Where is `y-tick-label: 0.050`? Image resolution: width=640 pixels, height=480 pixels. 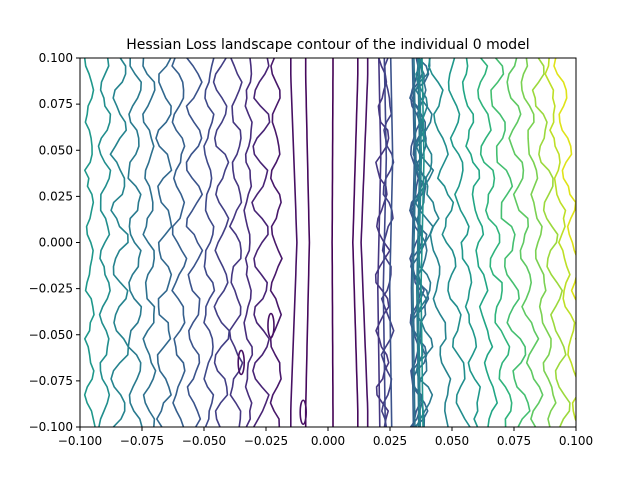
y-tick-label: 0.050 is located at coordinates (56, 150).